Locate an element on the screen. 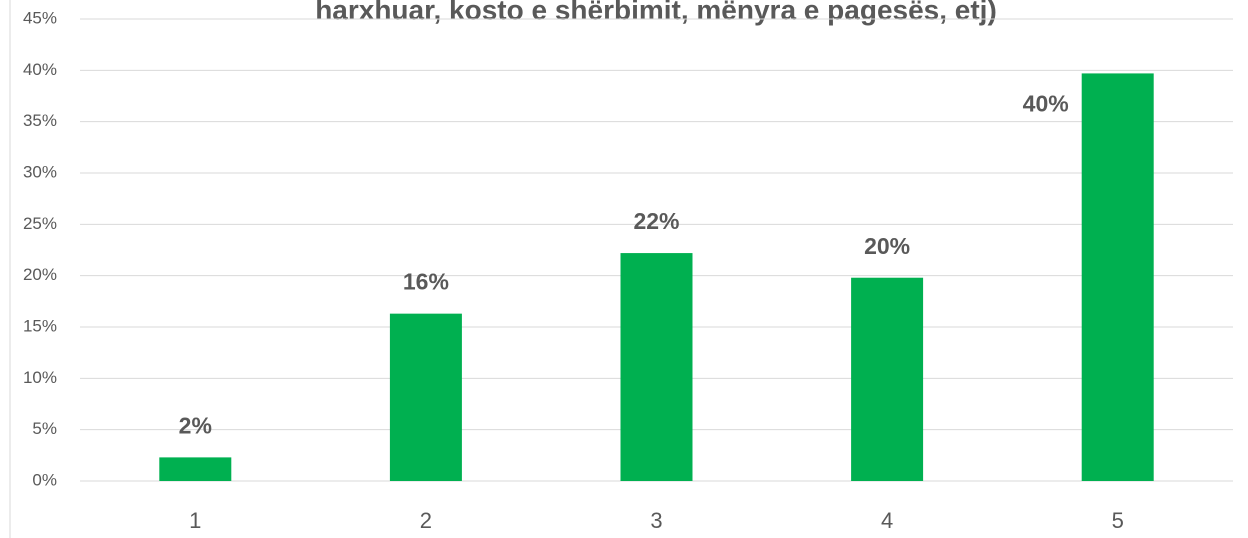 The width and height of the screenshot is (1248, 538). y-tick-label: 0% is located at coordinates (44, 479).